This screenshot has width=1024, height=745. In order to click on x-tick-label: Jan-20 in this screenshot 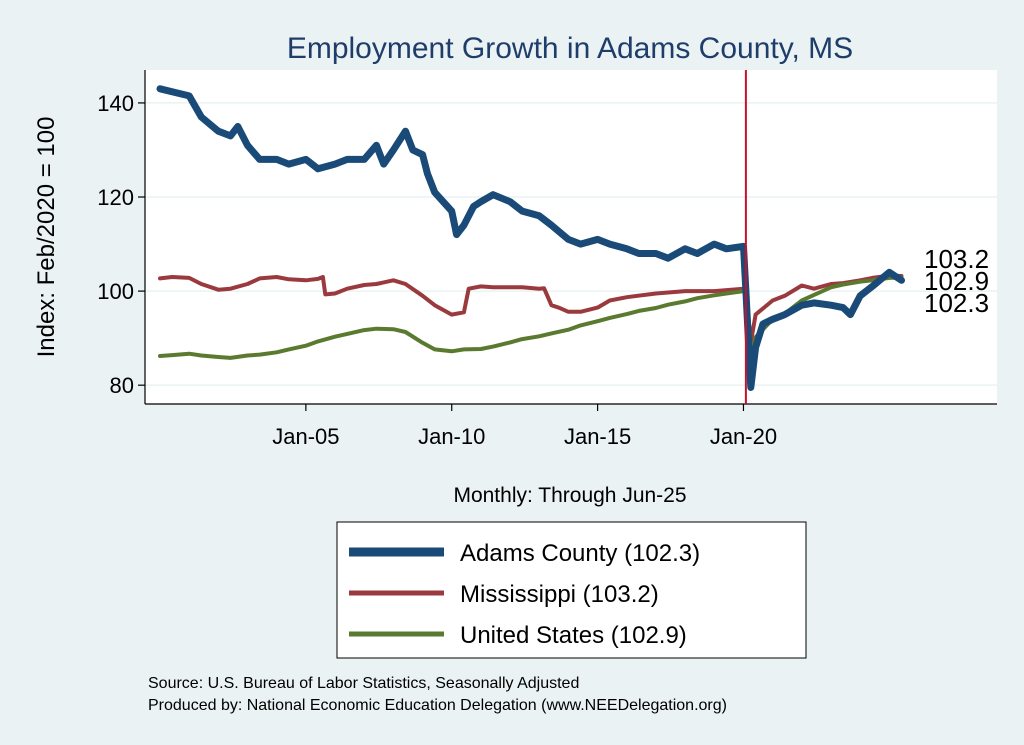, I will do `click(743, 436)`.